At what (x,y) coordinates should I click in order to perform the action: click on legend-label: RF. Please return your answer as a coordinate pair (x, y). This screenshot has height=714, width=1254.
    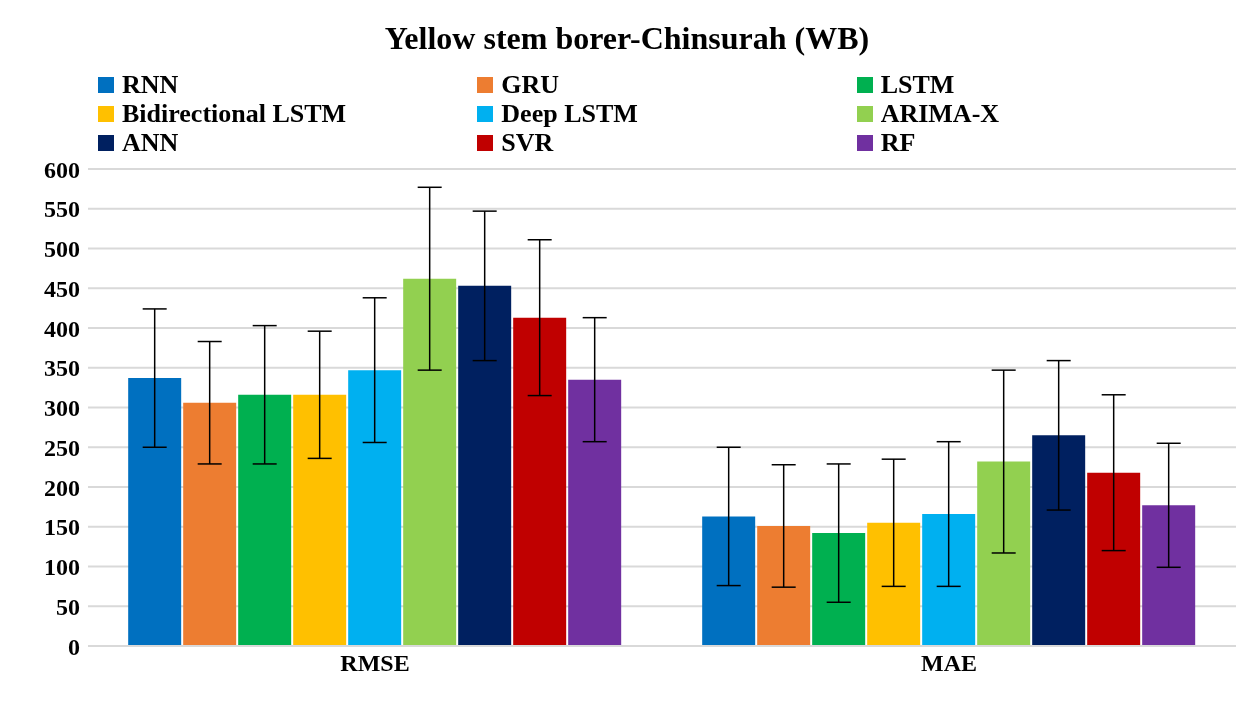
    Looking at the image, I should click on (898, 142).